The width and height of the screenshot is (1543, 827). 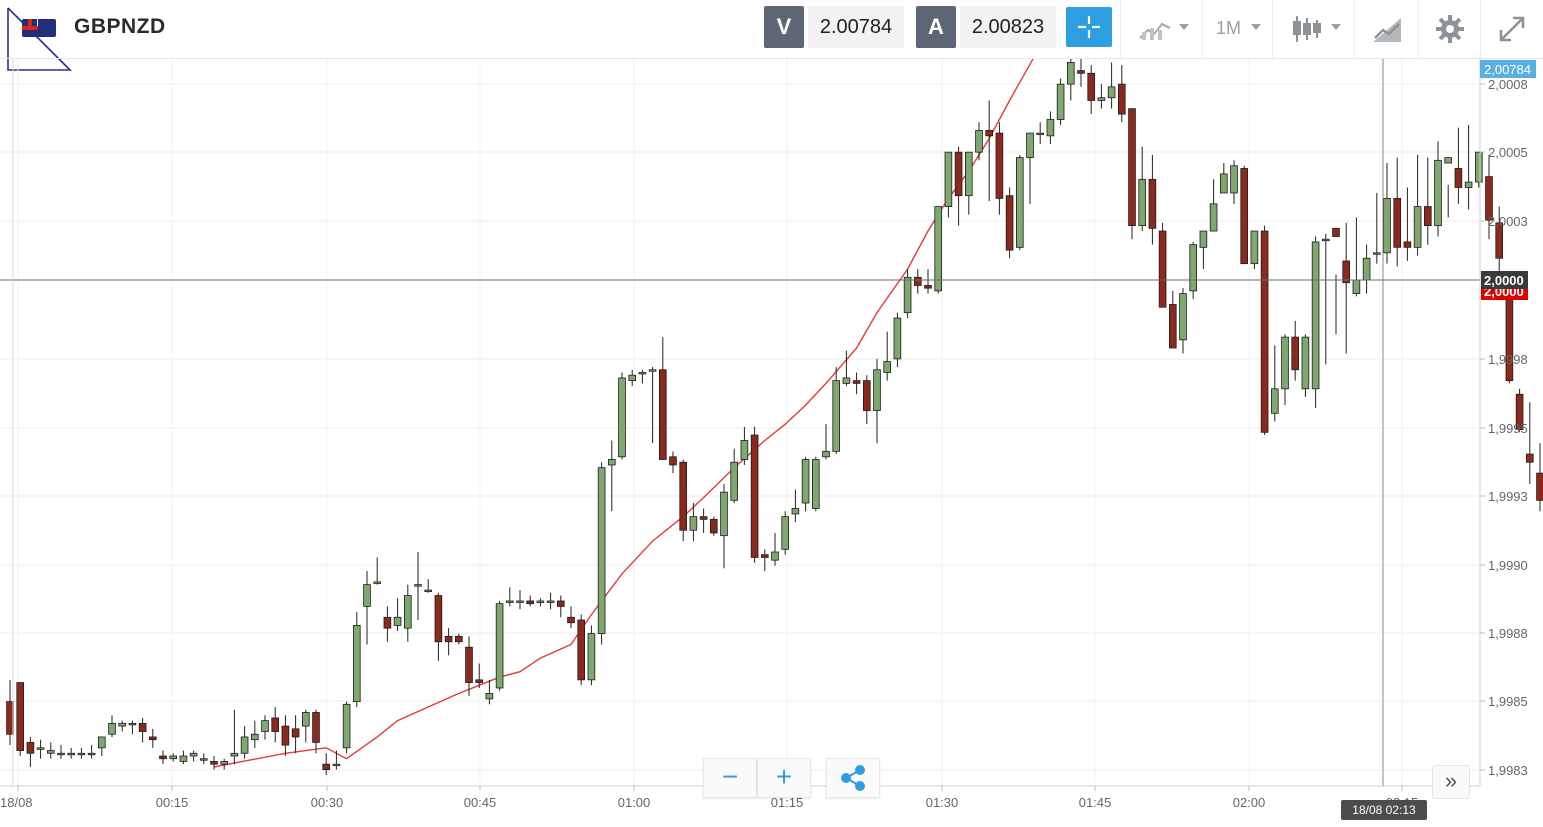 I want to click on price-label: 2,0003, so click(x=1508, y=221).